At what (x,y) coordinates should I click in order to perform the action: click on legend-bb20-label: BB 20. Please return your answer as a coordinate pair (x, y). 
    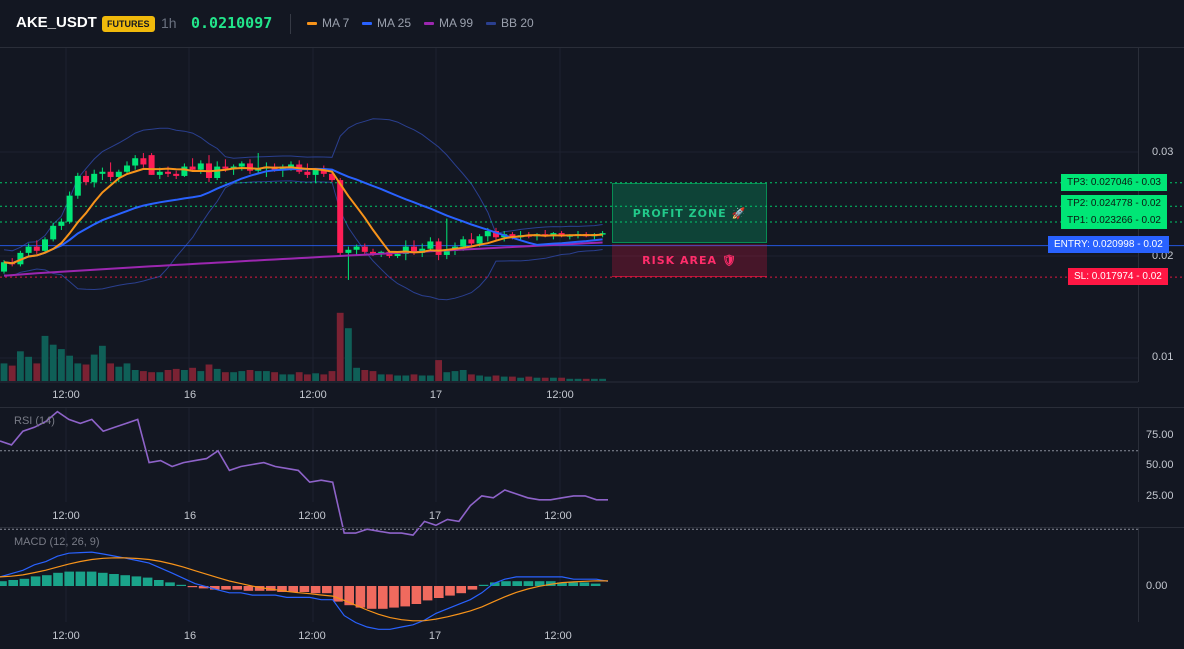
    Looking at the image, I should click on (517, 23).